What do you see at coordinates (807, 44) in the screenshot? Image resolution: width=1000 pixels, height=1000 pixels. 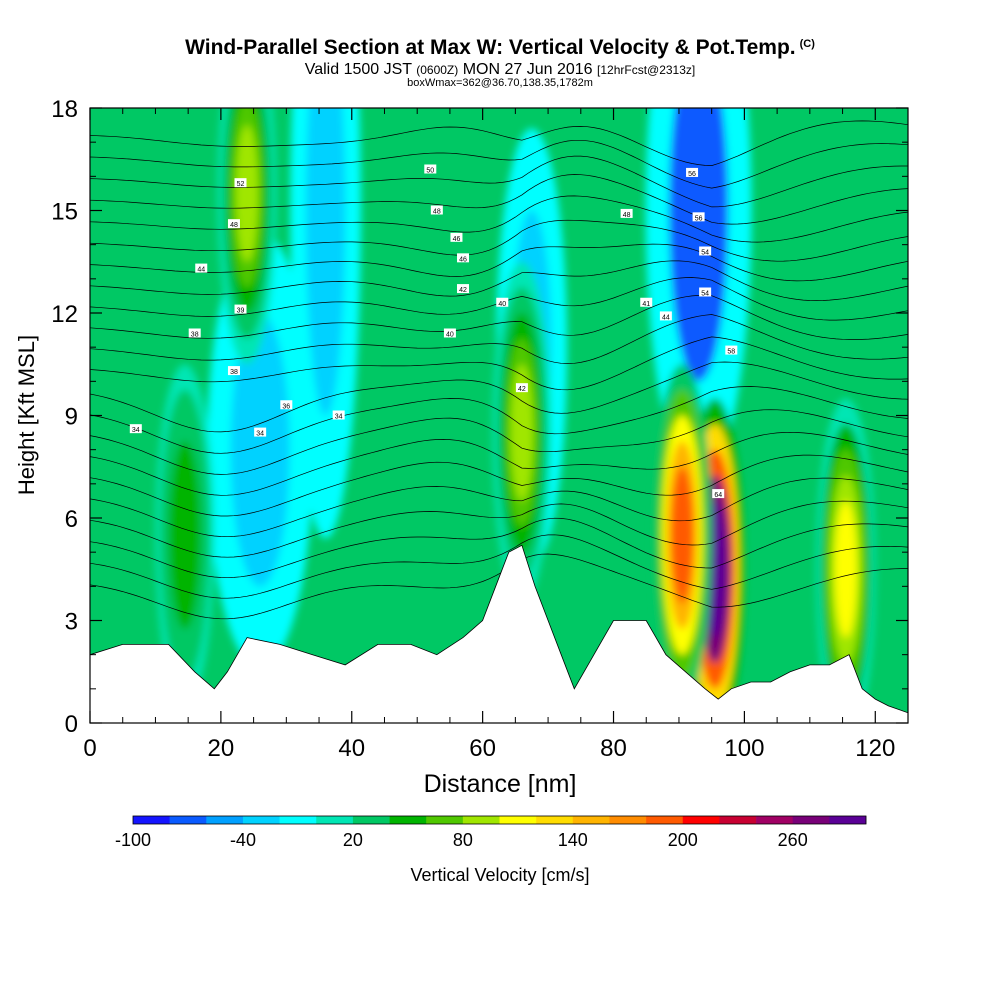 I see `copyright-mark: (C)` at bounding box center [807, 44].